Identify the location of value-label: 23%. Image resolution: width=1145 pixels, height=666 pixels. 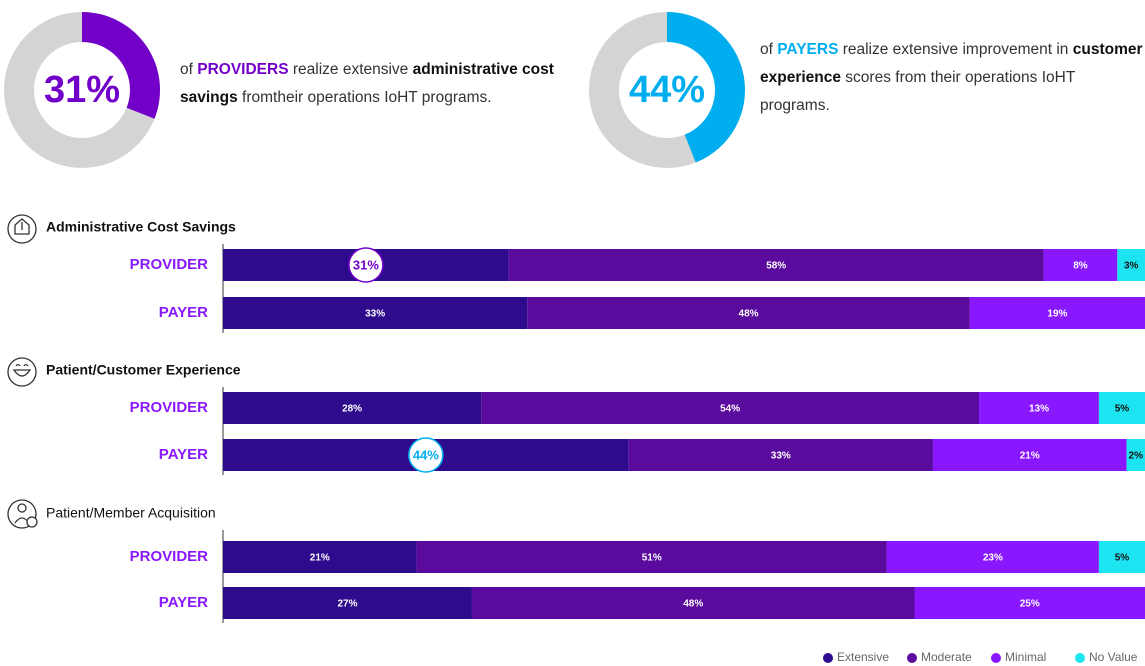
(993, 558).